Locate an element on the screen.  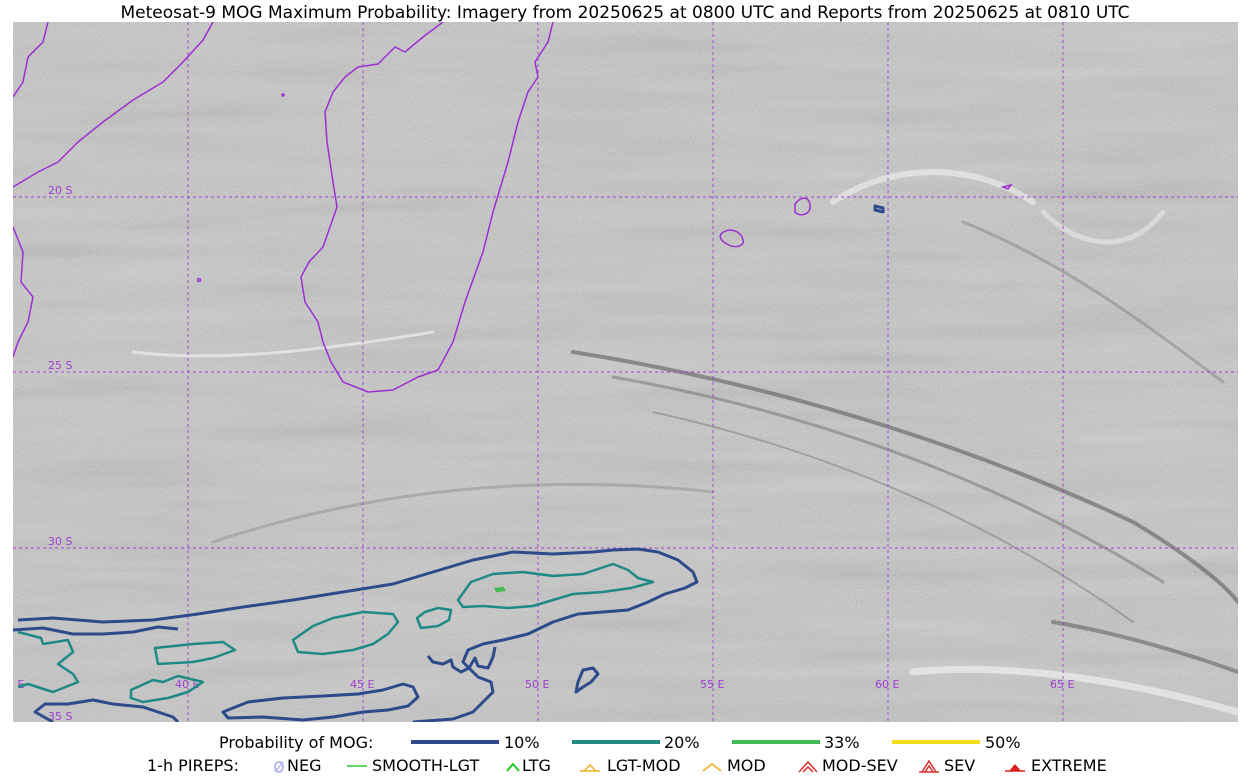
madagascar-coastline is located at coordinates (427, 207).